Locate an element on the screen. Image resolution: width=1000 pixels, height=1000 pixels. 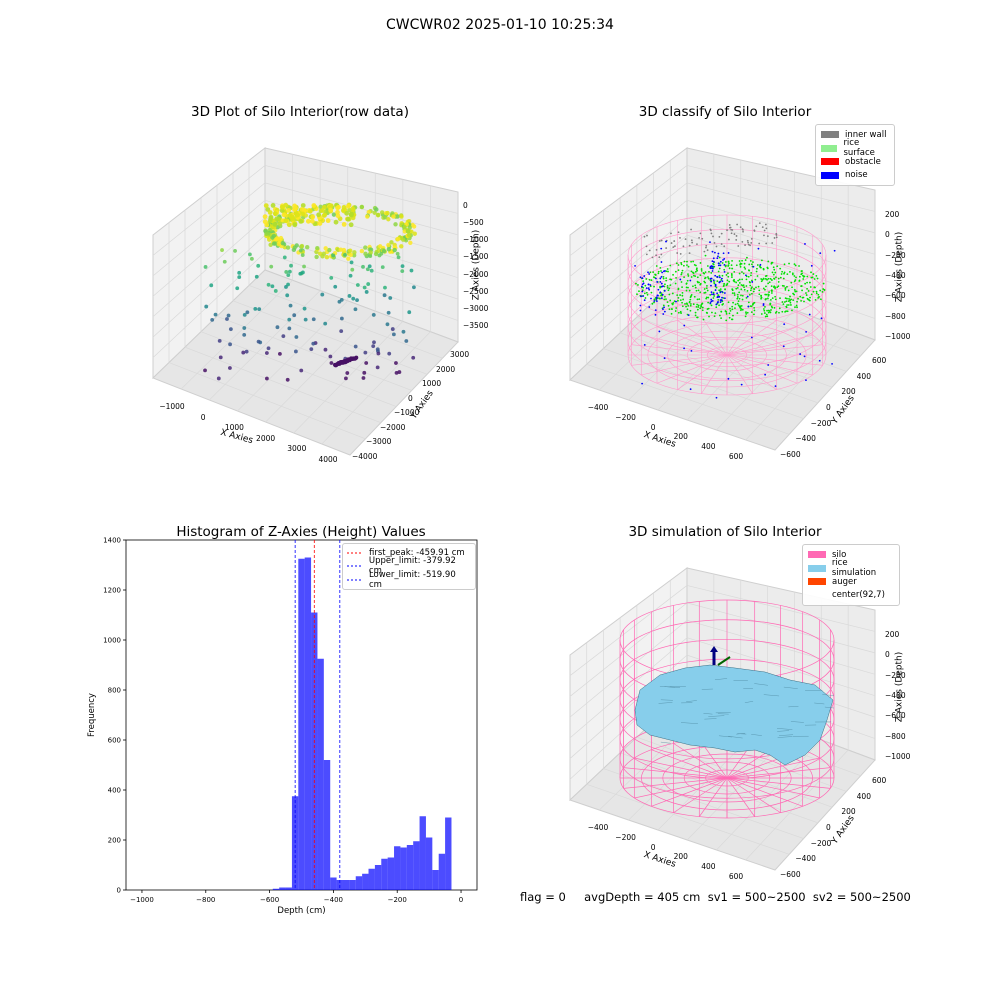
histogram-ytick-label: 200 is located at coordinates (114, 841).